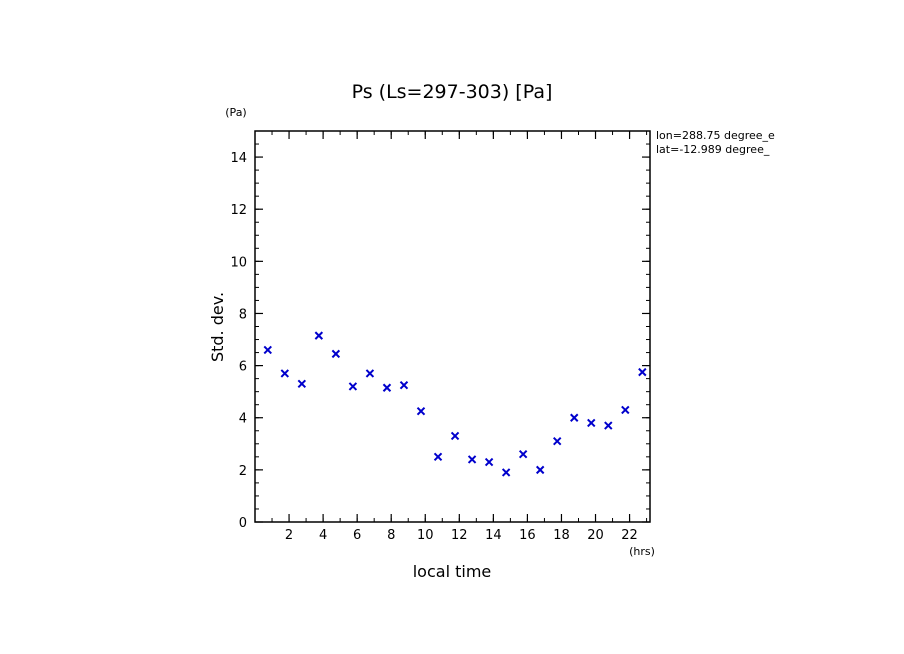 Image resolution: width=904 pixels, height=654 pixels. I want to click on y-tick-label: 0, so click(243, 523).